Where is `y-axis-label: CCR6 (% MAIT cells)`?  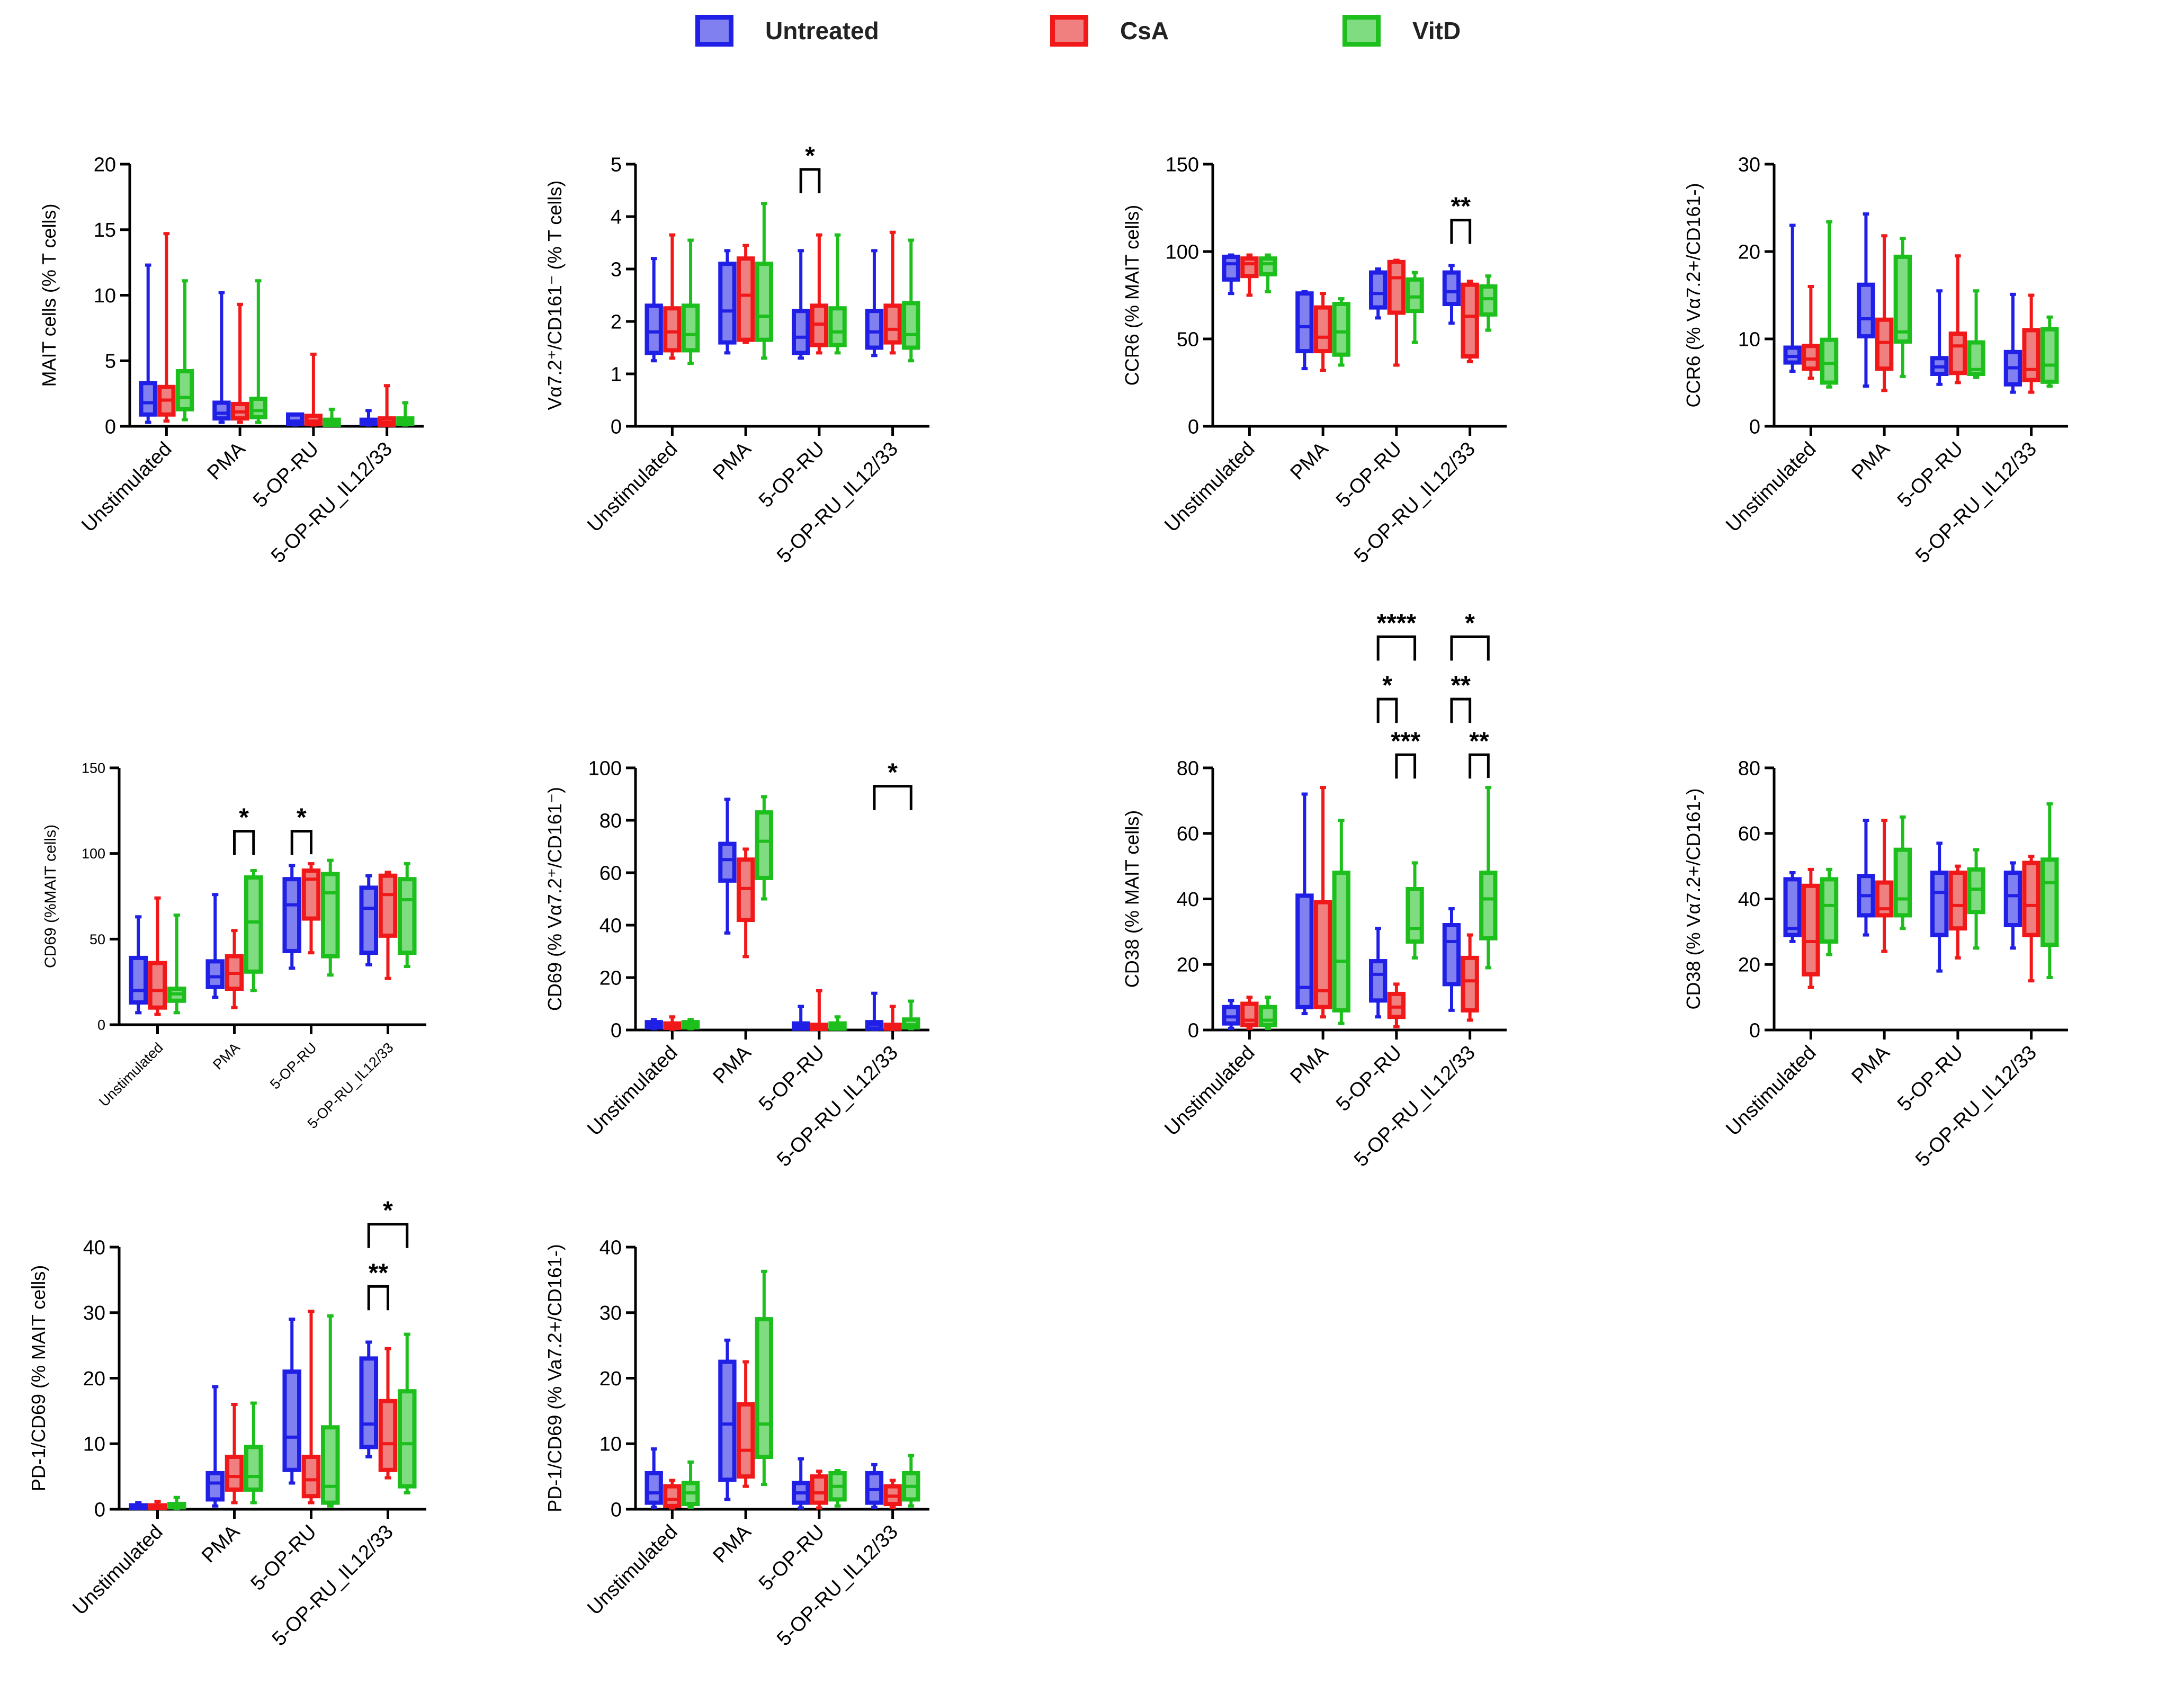 y-axis-label: CCR6 (% MAIT cells) is located at coordinates (1132, 296).